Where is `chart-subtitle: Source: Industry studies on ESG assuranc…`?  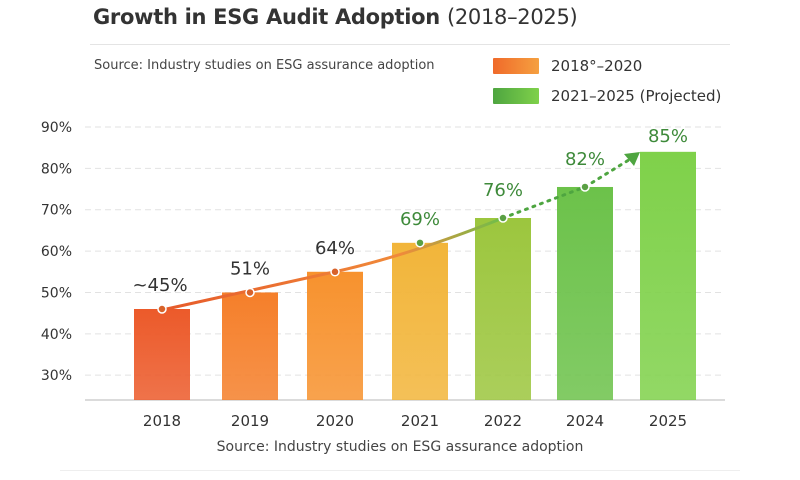
chart-subtitle: Source: Industry studies on ESG assuranc… is located at coordinates (264, 65).